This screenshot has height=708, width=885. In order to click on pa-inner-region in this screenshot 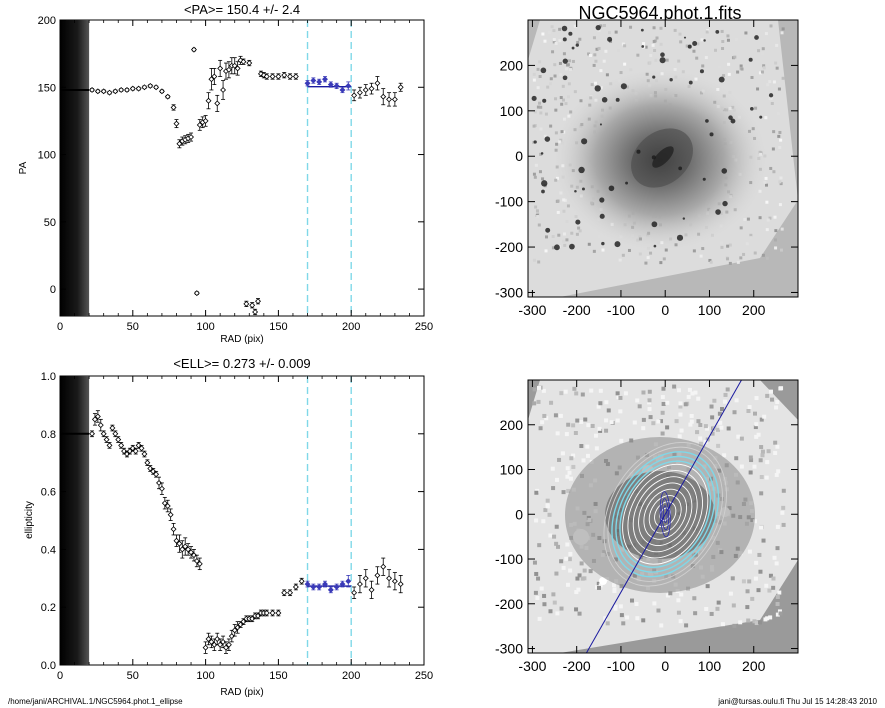, I will do `click(75, 168)`.